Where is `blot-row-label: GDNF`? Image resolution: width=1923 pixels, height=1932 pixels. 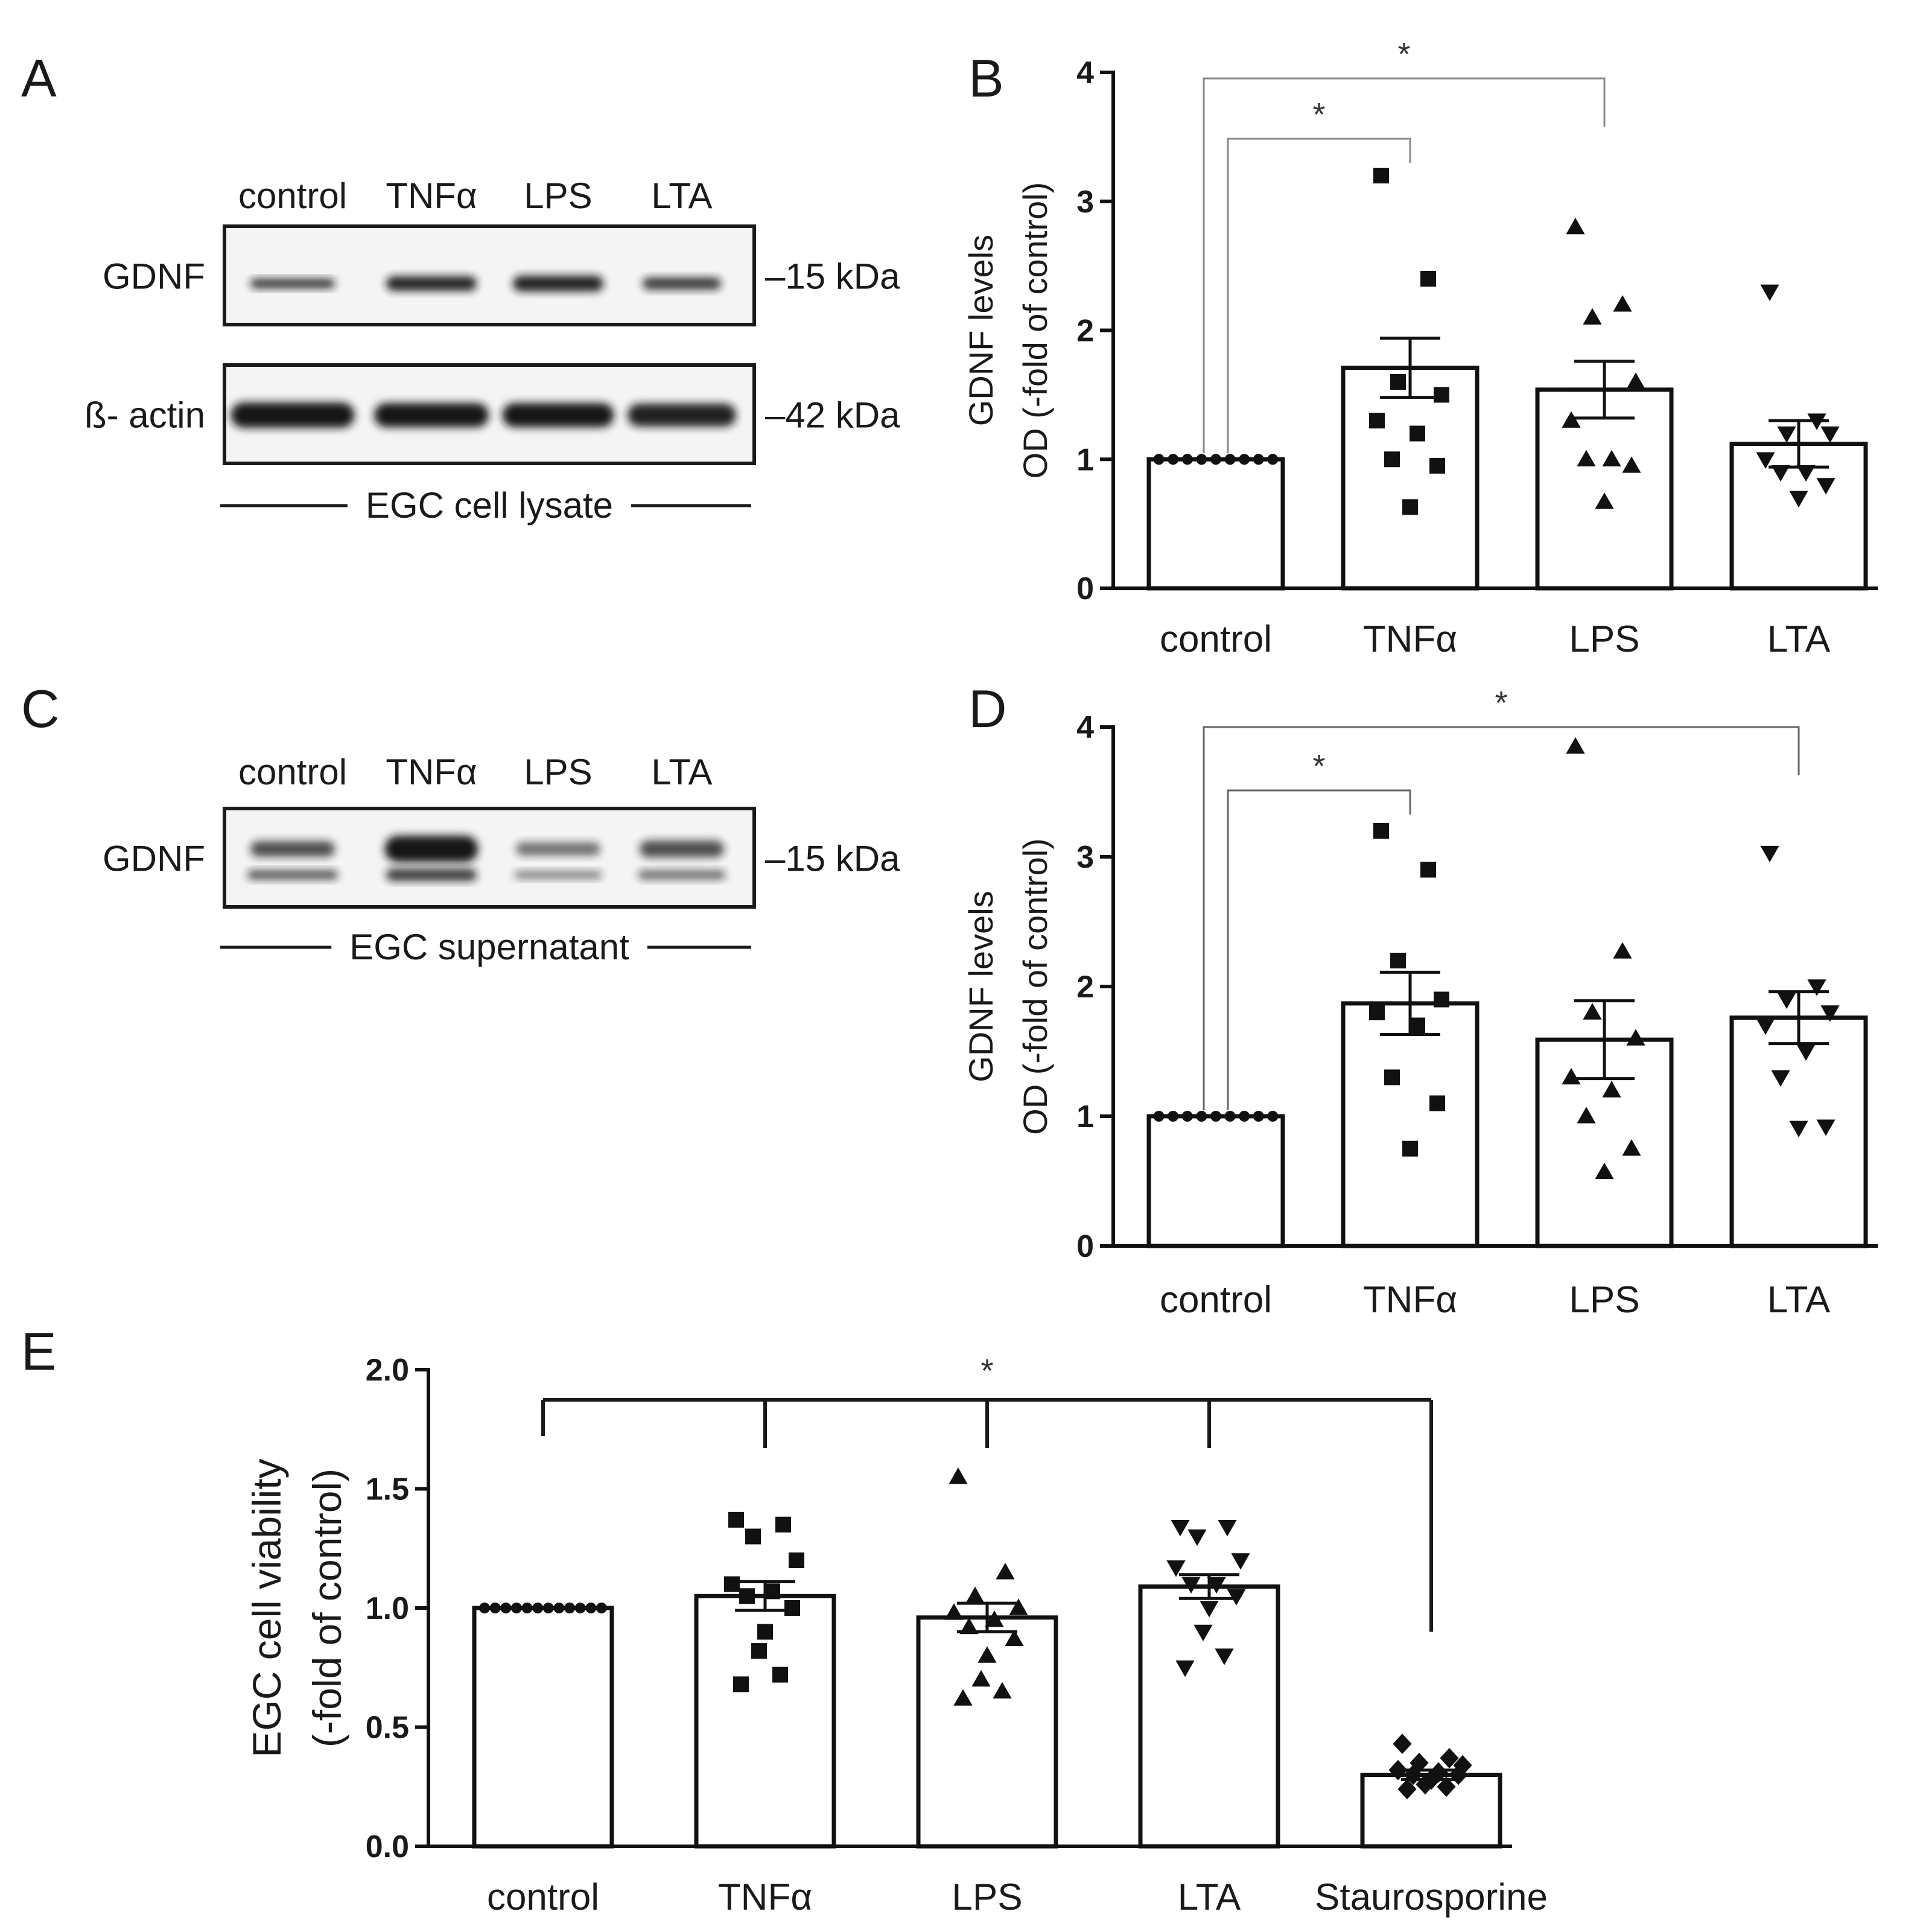 blot-row-label: GDNF is located at coordinates (154, 859).